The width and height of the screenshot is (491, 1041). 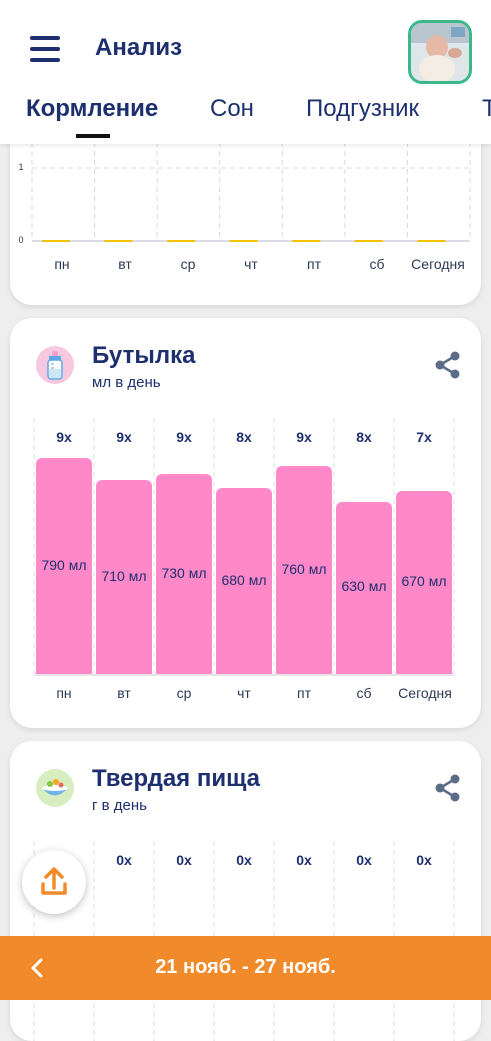 What do you see at coordinates (245, 72) in the screenshot?
I see `app-header: Анализ Кормление Сон Подгузник Т` at bounding box center [245, 72].